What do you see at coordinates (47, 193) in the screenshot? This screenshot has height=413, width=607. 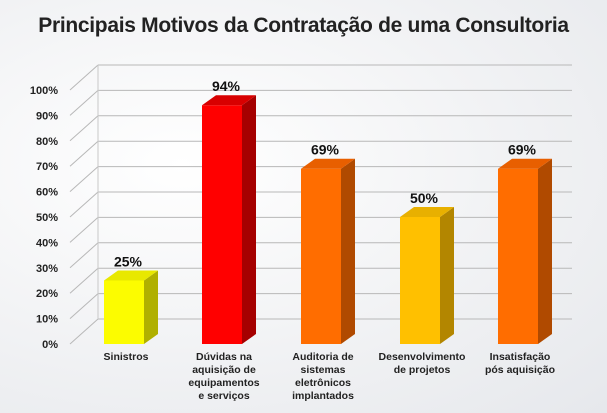 I see `y-tick-label: 60%` at bounding box center [47, 193].